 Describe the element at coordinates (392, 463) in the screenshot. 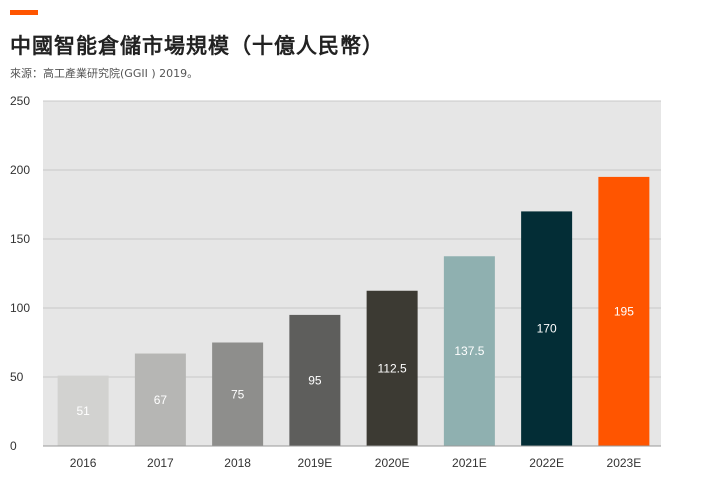

I see `x-tick-label: 2020E` at that location.